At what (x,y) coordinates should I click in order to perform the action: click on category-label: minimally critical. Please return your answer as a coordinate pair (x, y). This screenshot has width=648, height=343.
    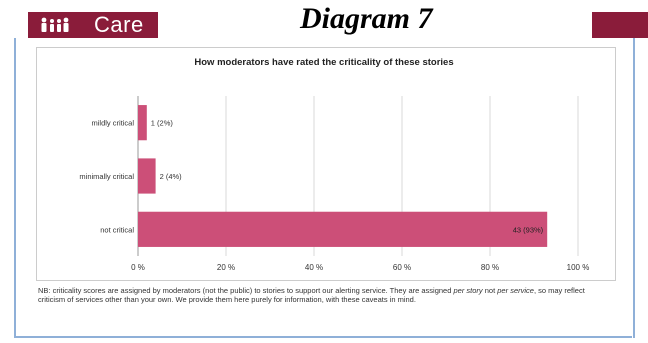
    Looking at the image, I should click on (106, 176).